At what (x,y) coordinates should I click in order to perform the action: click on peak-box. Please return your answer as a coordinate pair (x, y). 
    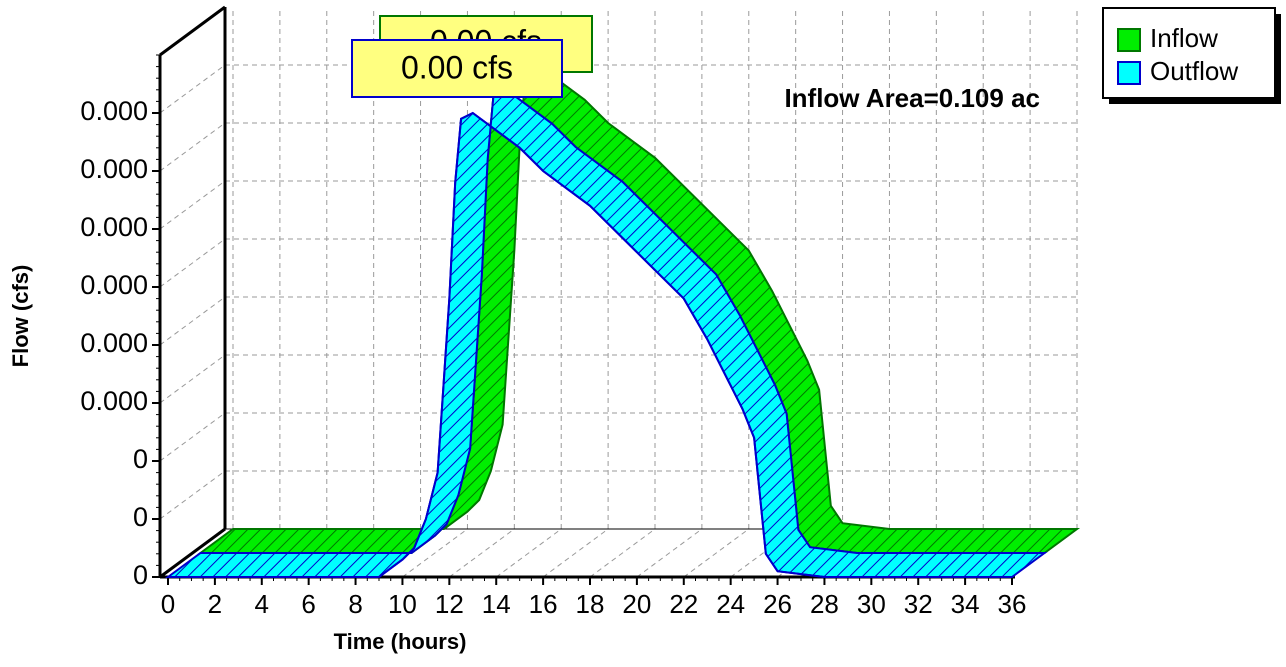
    Looking at the image, I should click on (457, 68).